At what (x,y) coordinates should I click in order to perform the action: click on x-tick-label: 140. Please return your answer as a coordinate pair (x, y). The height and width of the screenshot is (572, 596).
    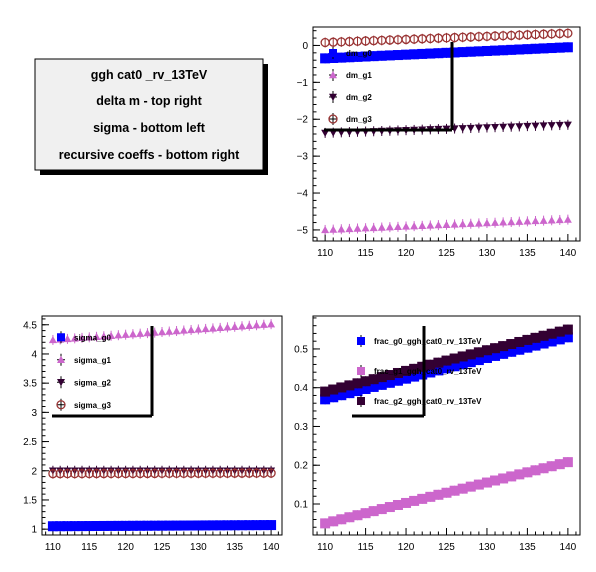
    Looking at the image, I should click on (568, 547).